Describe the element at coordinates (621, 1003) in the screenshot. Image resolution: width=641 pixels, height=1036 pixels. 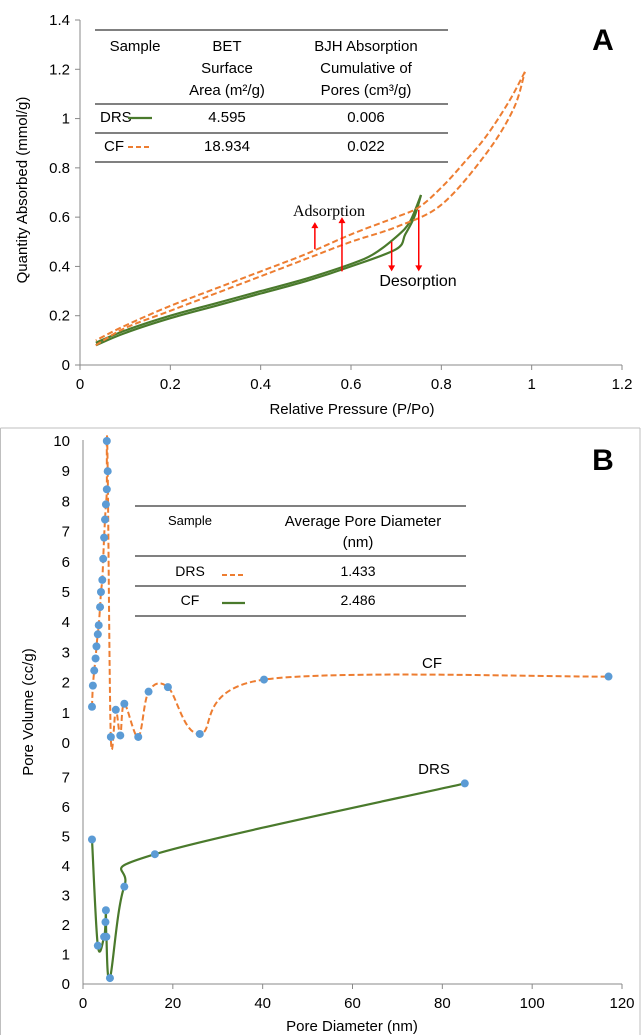
I see `panel-b-x-tick-label: 120` at that location.